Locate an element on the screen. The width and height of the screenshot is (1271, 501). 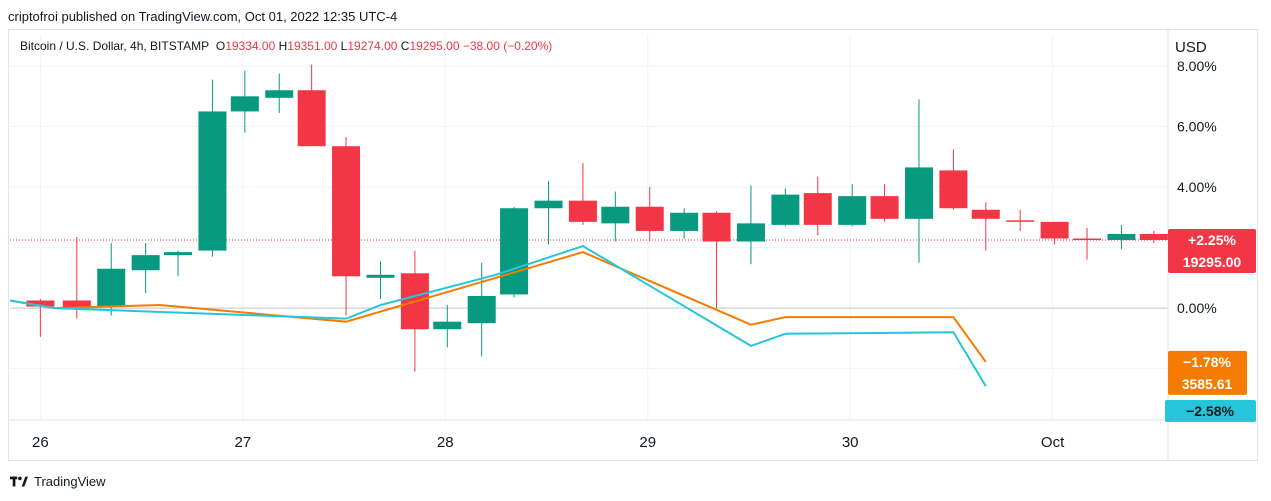
low-label: L is located at coordinates (344, 46).